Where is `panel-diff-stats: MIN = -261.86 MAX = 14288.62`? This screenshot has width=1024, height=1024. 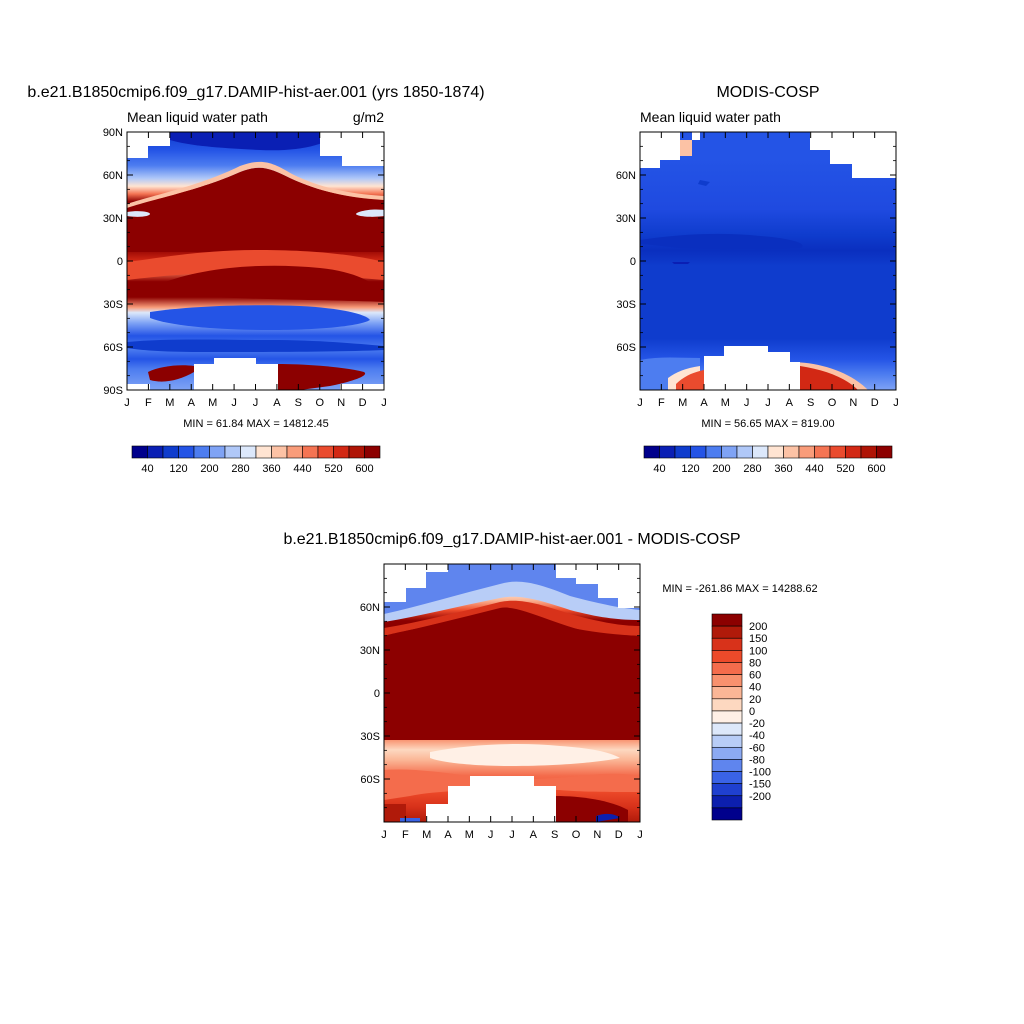 panel-diff-stats: MIN = -261.86 MAX = 14288.62 is located at coordinates (739, 589).